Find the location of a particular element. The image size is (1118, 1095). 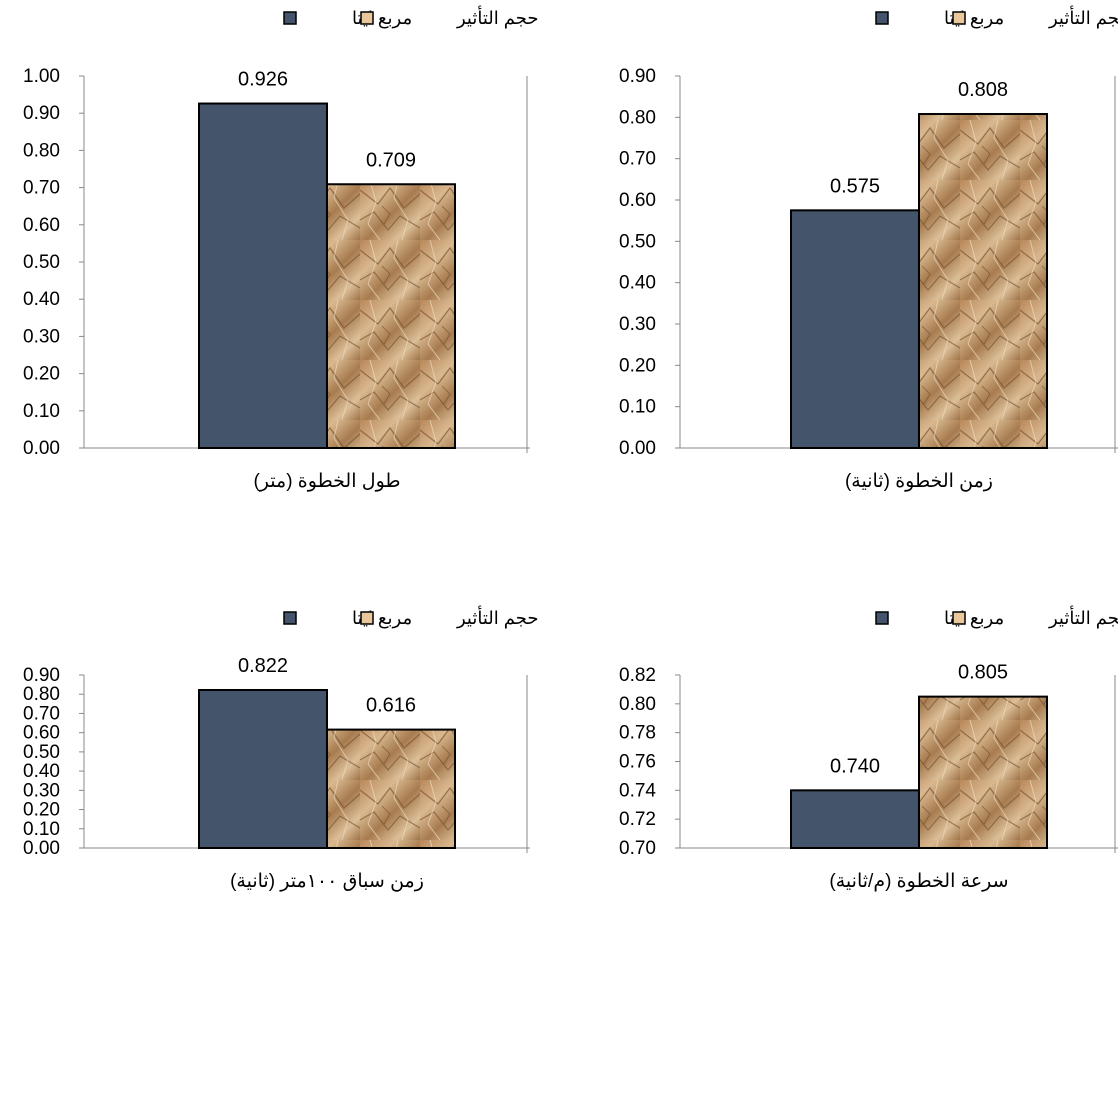

category-label: سرعة الخطوة (م/ثانية) is located at coordinates (918, 881).